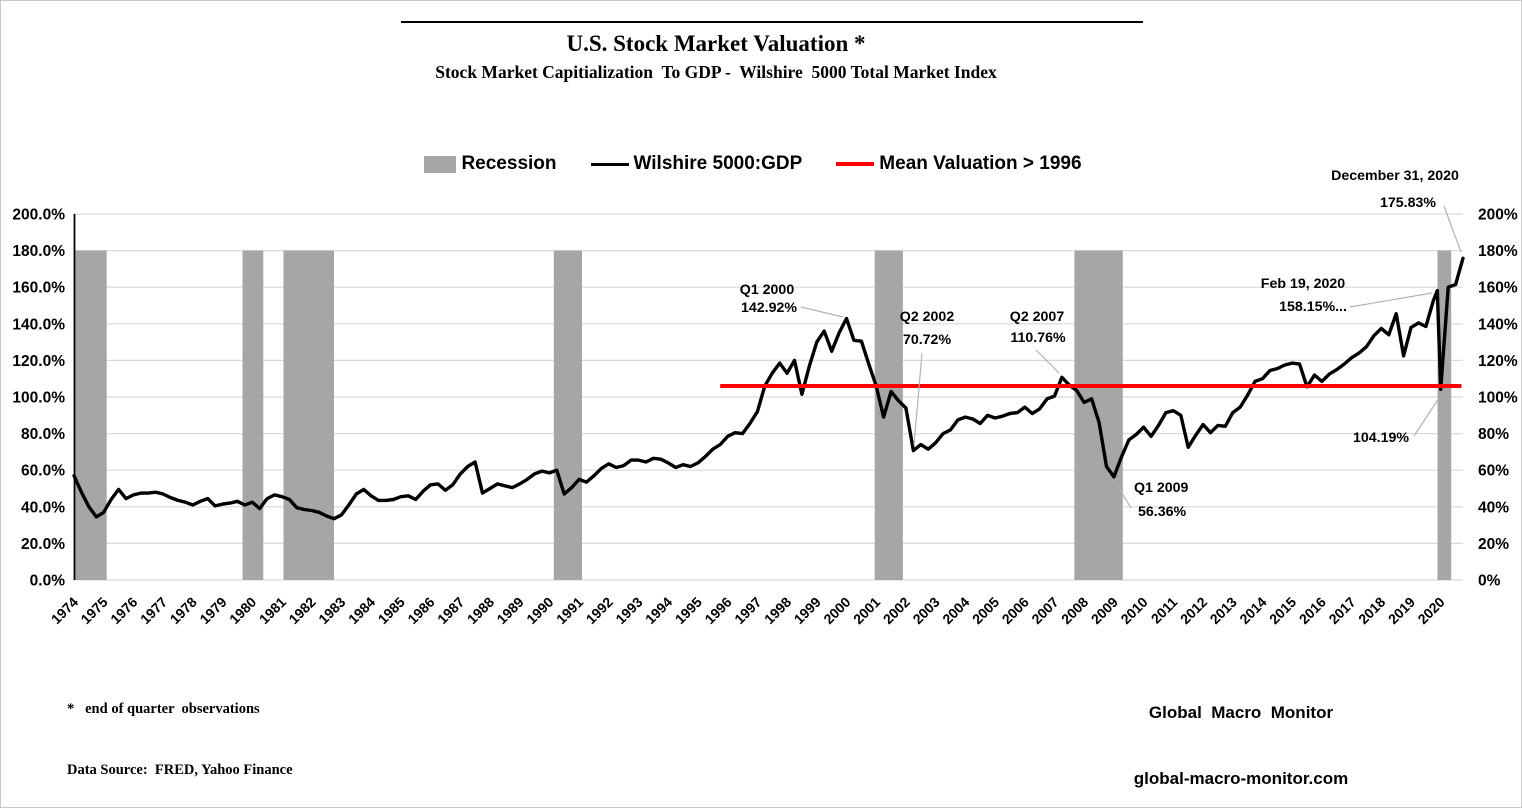  Describe the element at coordinates (1104, 610) in the screenshot. I see `x-axis-year-label: 2009` at that location.